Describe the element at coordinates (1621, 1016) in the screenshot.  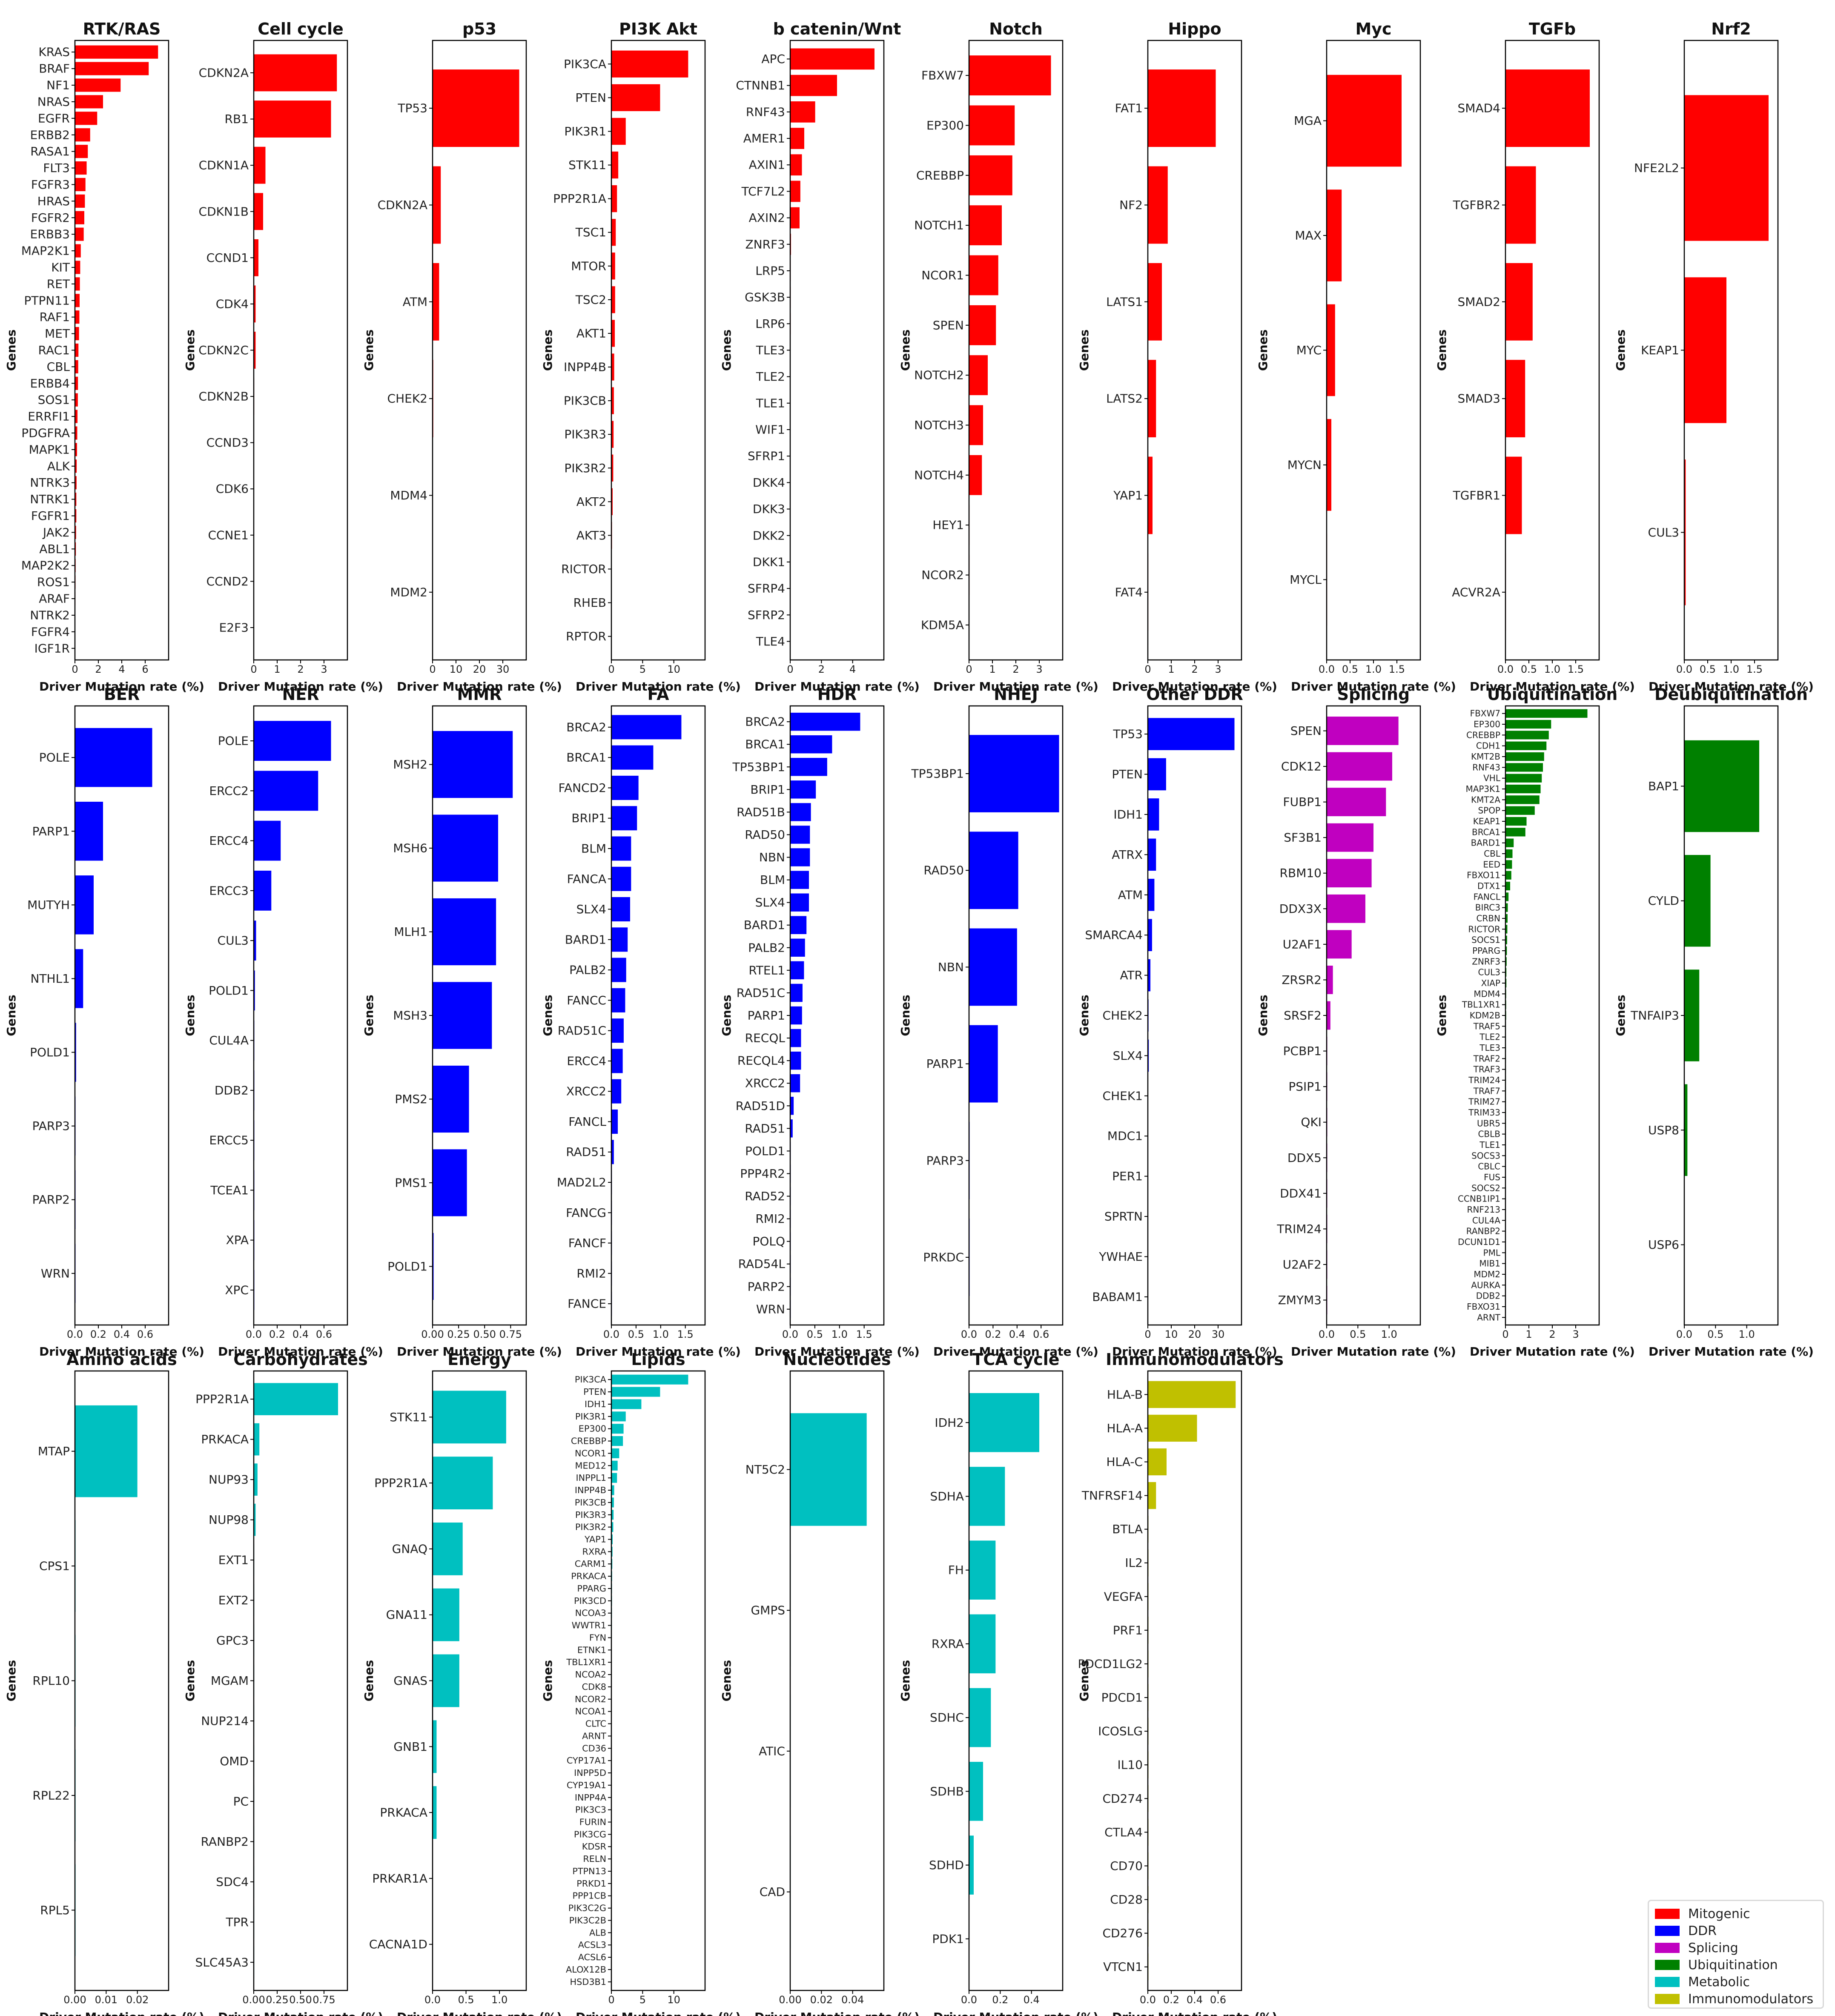
I see `ylabel-deubiquitination: Genes` at that location.